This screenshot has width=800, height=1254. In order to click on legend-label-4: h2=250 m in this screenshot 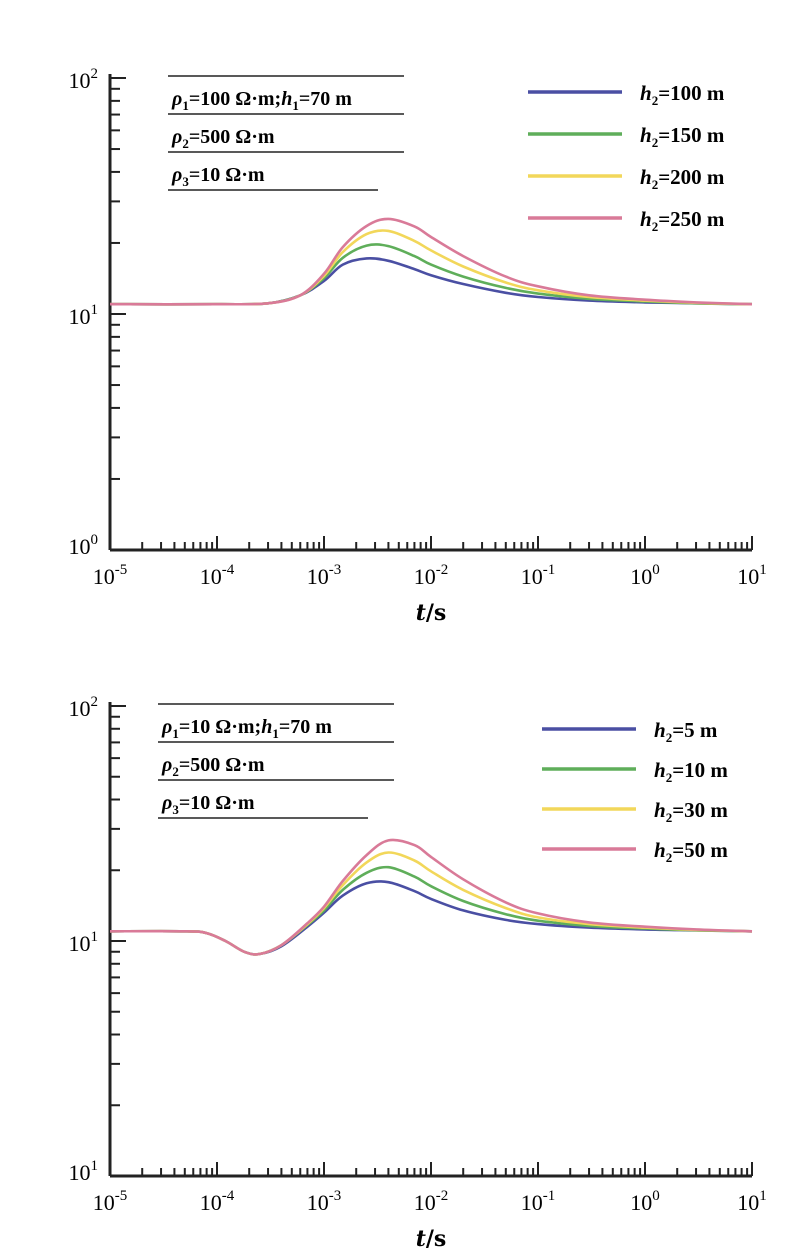, I will do `click(682, 220)`.